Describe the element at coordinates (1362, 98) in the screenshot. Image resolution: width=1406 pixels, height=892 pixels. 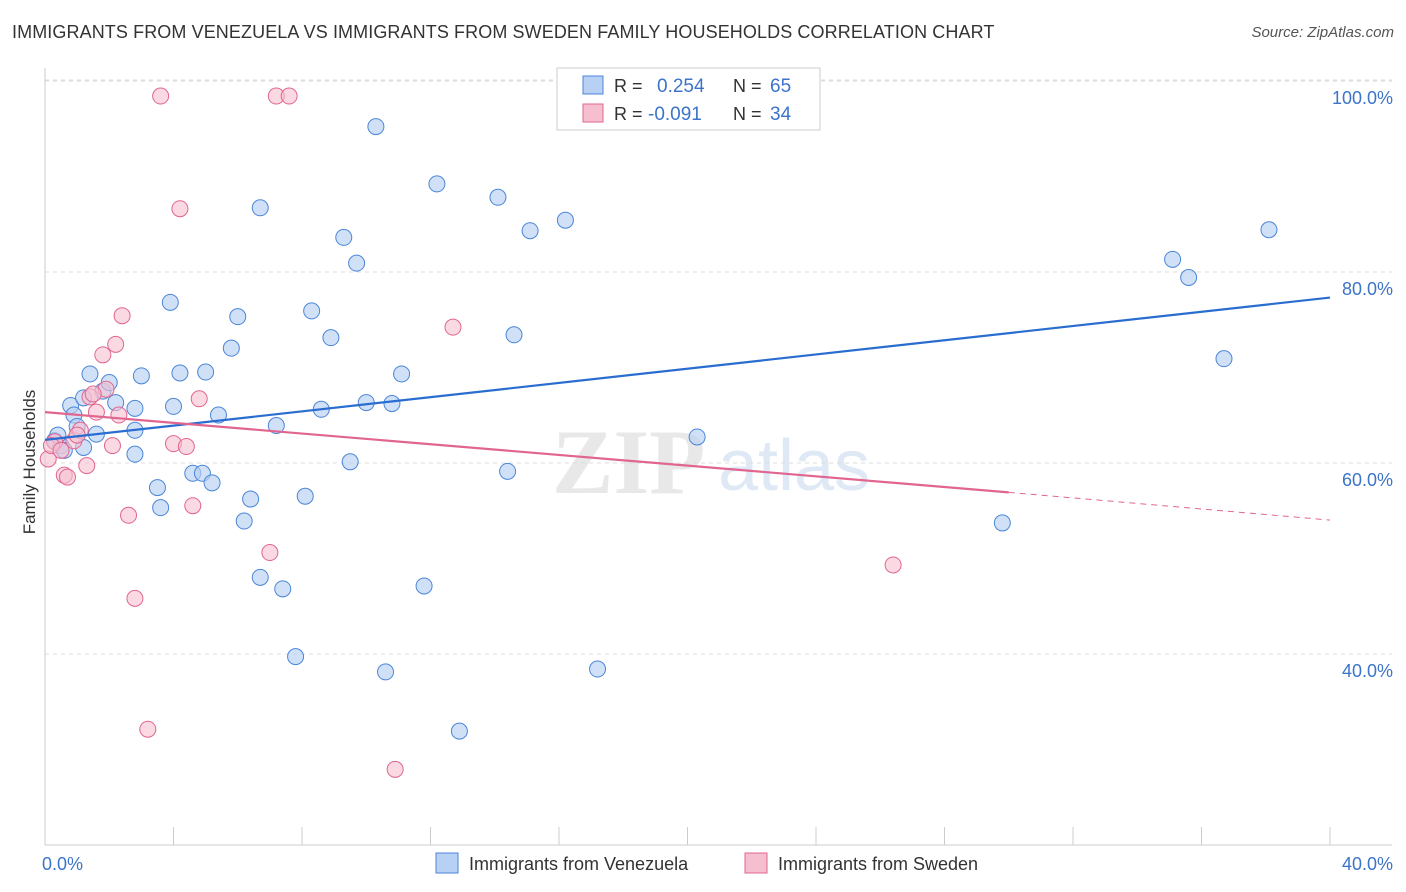
I see `y-tick-label: 100.0%` at that location.